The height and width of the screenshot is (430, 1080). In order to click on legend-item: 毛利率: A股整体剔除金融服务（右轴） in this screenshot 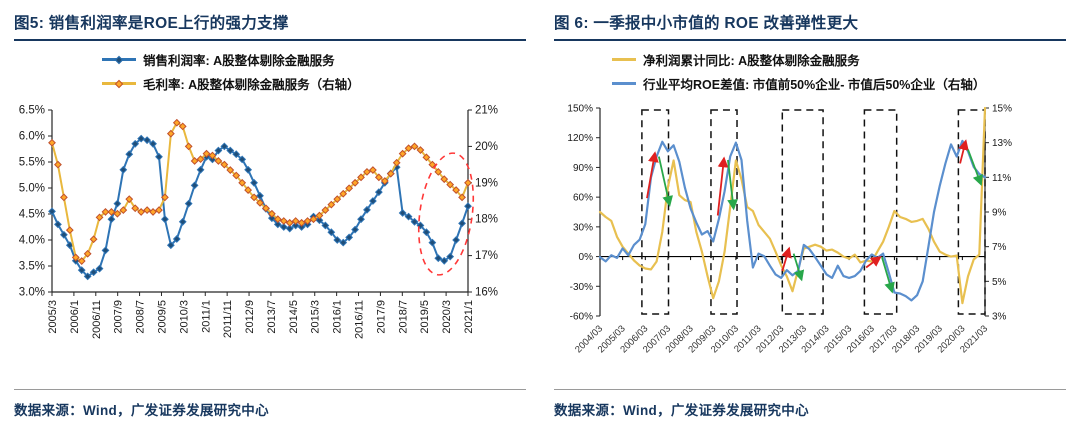, I will do `click(314, 83)`.